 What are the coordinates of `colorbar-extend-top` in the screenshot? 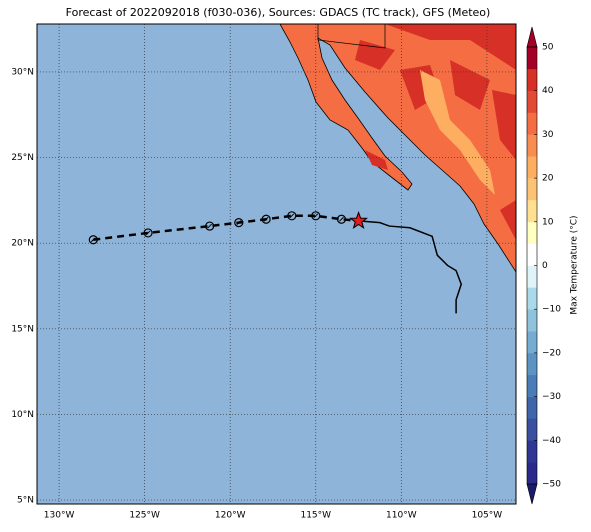 It's located at (532, 37).